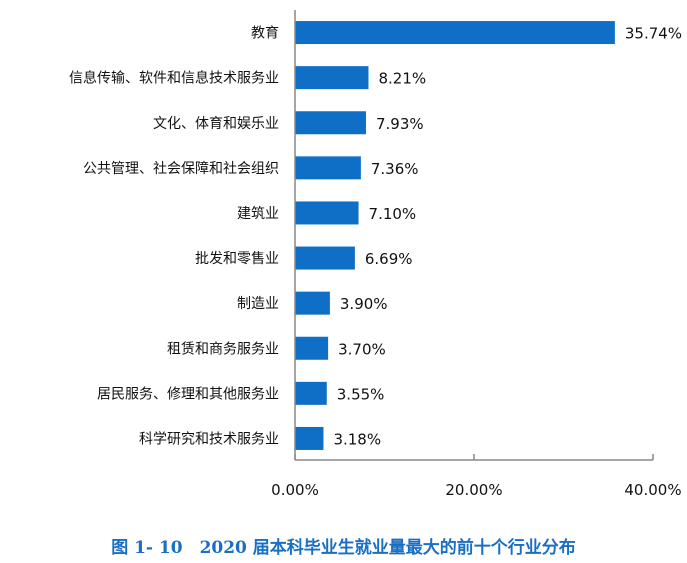 The width and height of the screenshot is (687, 563). Describe the element at coordinates (258, 304) in the screenshot. I see `category-label: 制造业` at that location.